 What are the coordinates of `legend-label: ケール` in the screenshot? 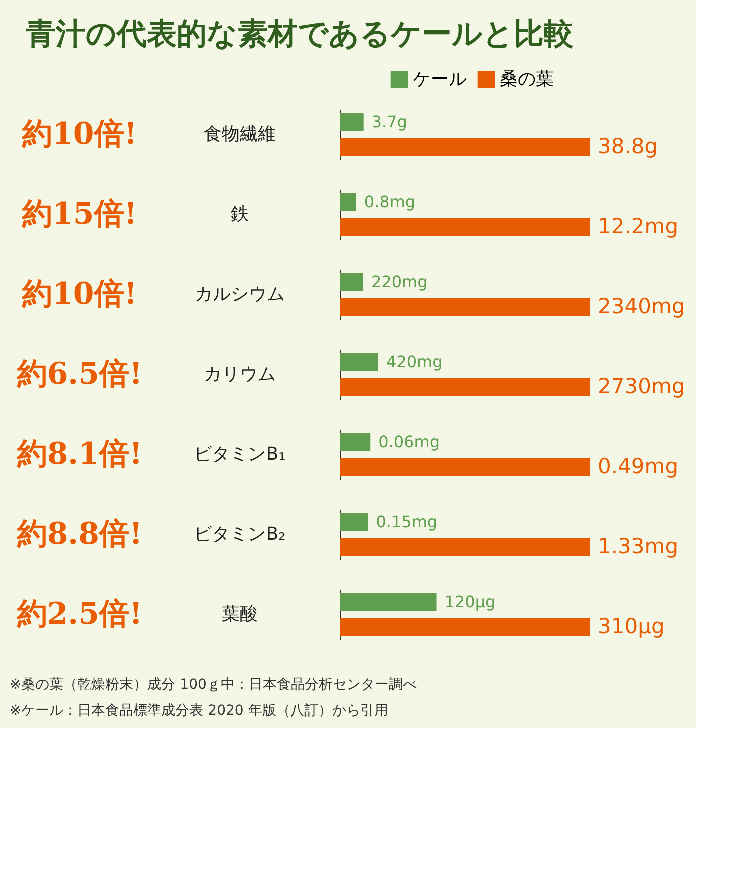 It's located at (440, 79).